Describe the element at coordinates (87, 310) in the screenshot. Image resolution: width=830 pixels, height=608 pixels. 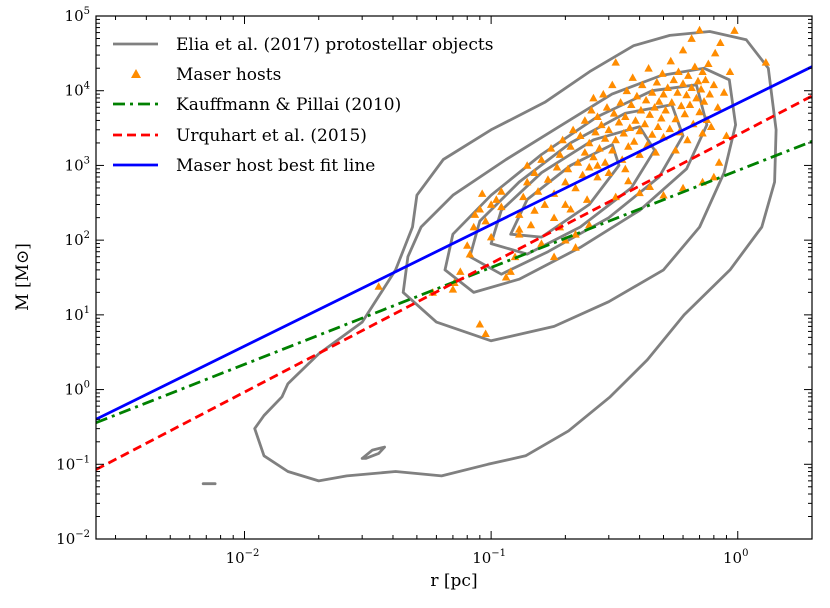
I see `y-tick-label-exponent: 1` at that location.